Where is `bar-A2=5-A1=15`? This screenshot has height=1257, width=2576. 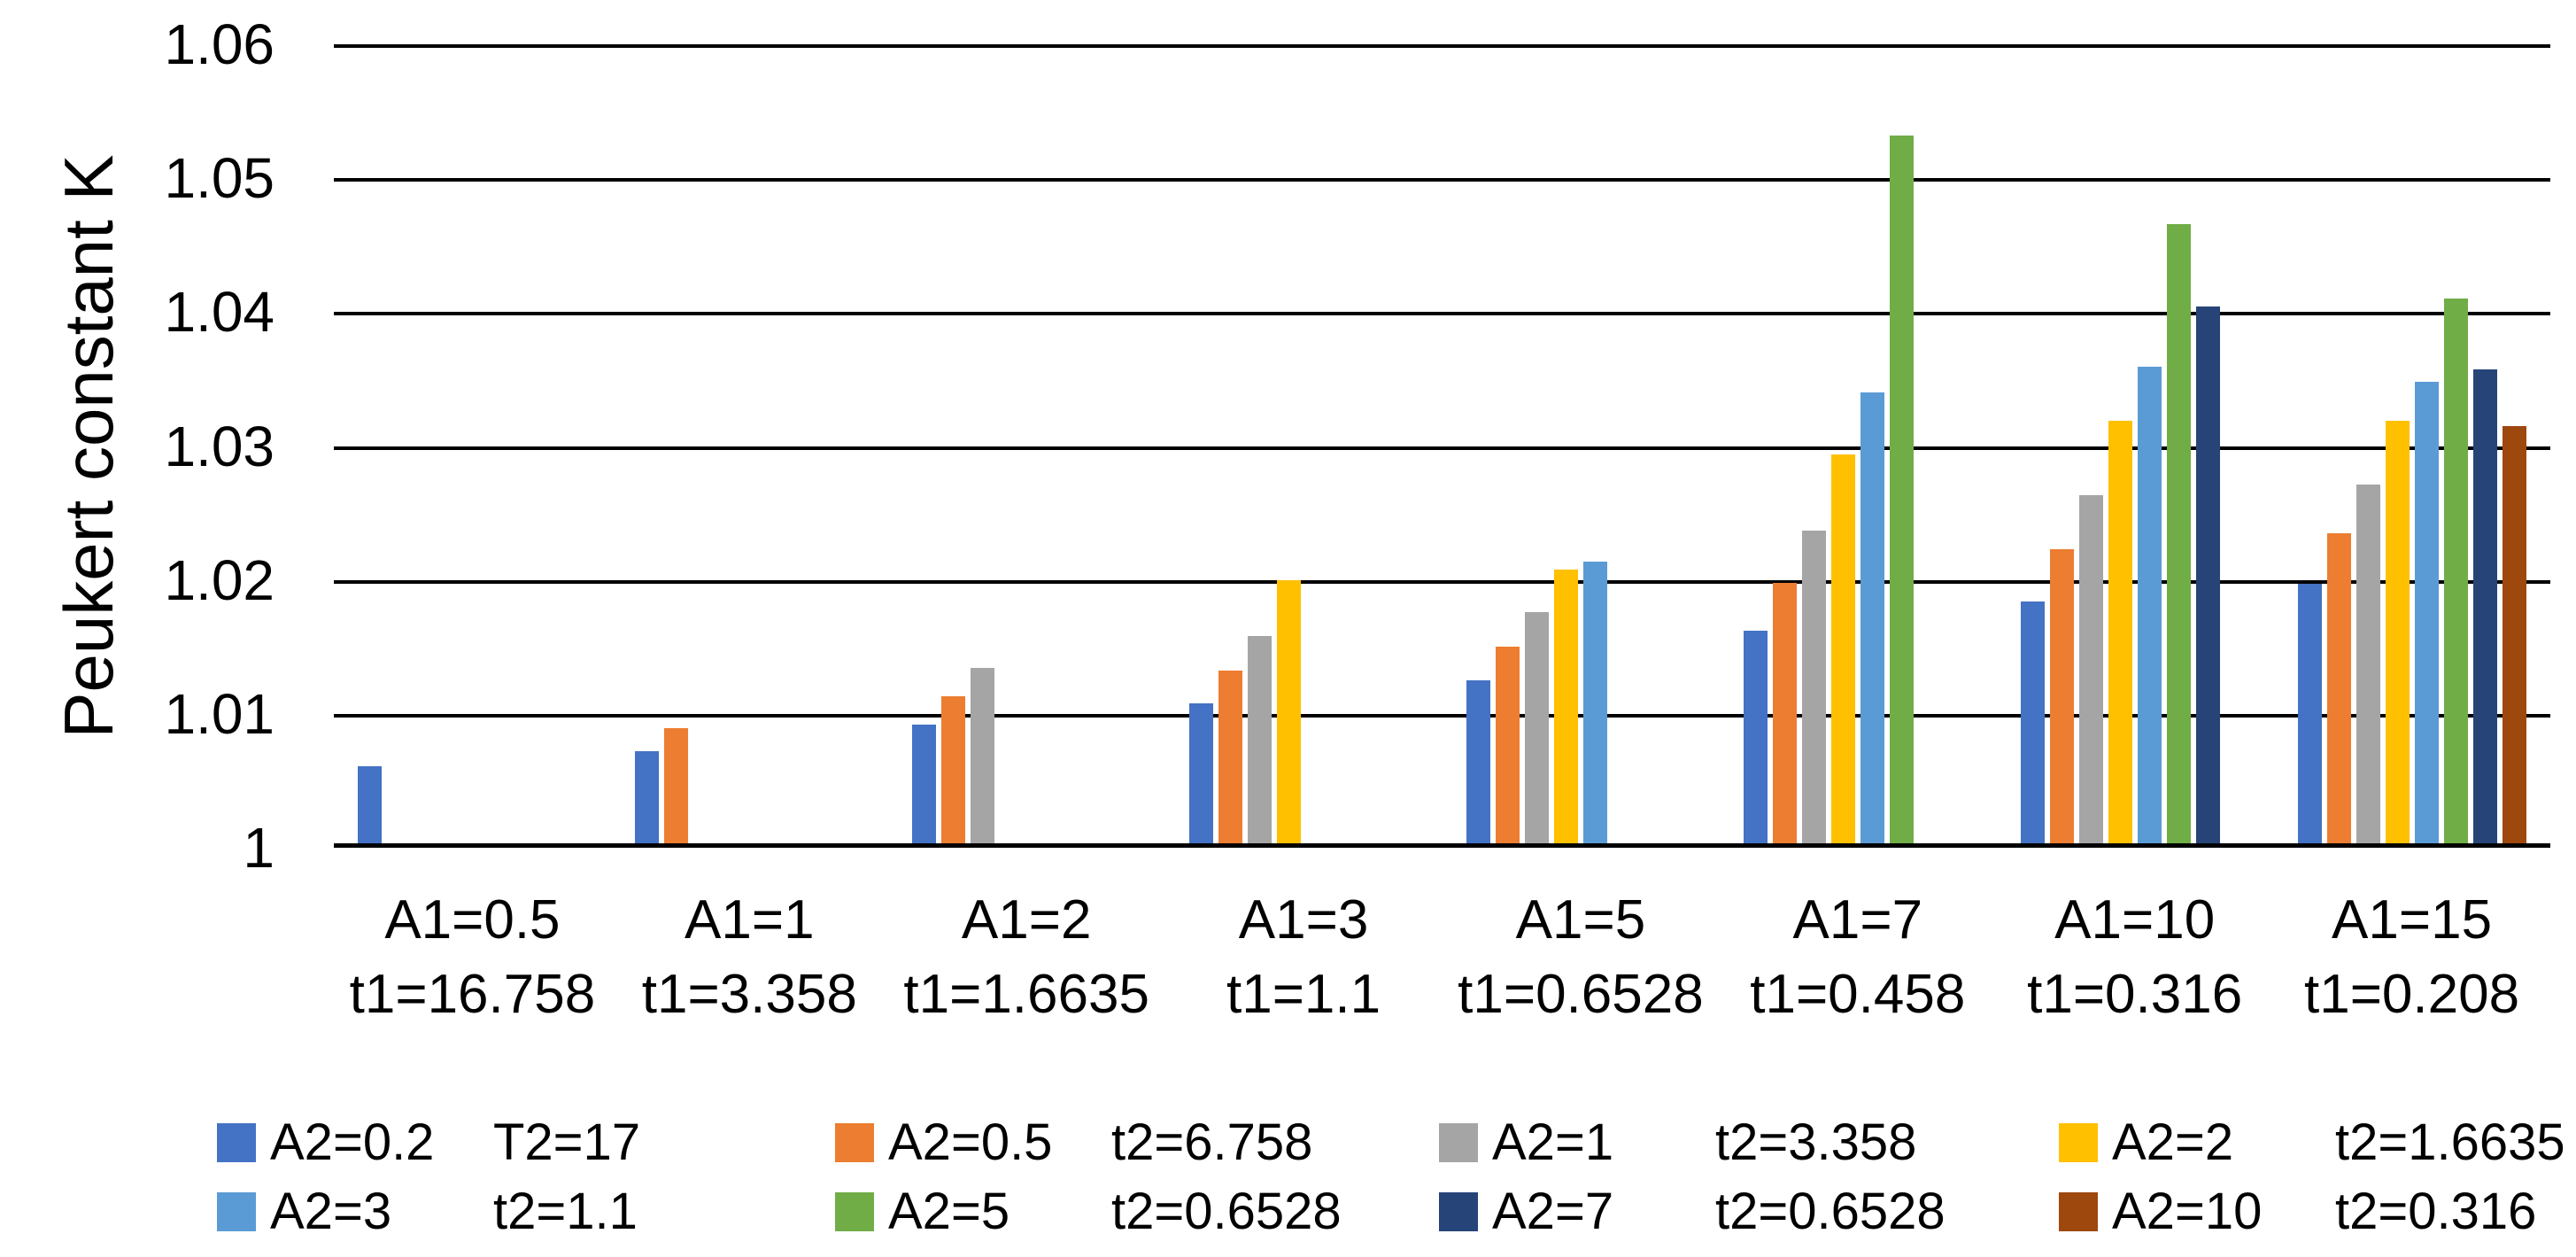 bar-A2=5-A1=15 is located at coordinates (2455, 573).